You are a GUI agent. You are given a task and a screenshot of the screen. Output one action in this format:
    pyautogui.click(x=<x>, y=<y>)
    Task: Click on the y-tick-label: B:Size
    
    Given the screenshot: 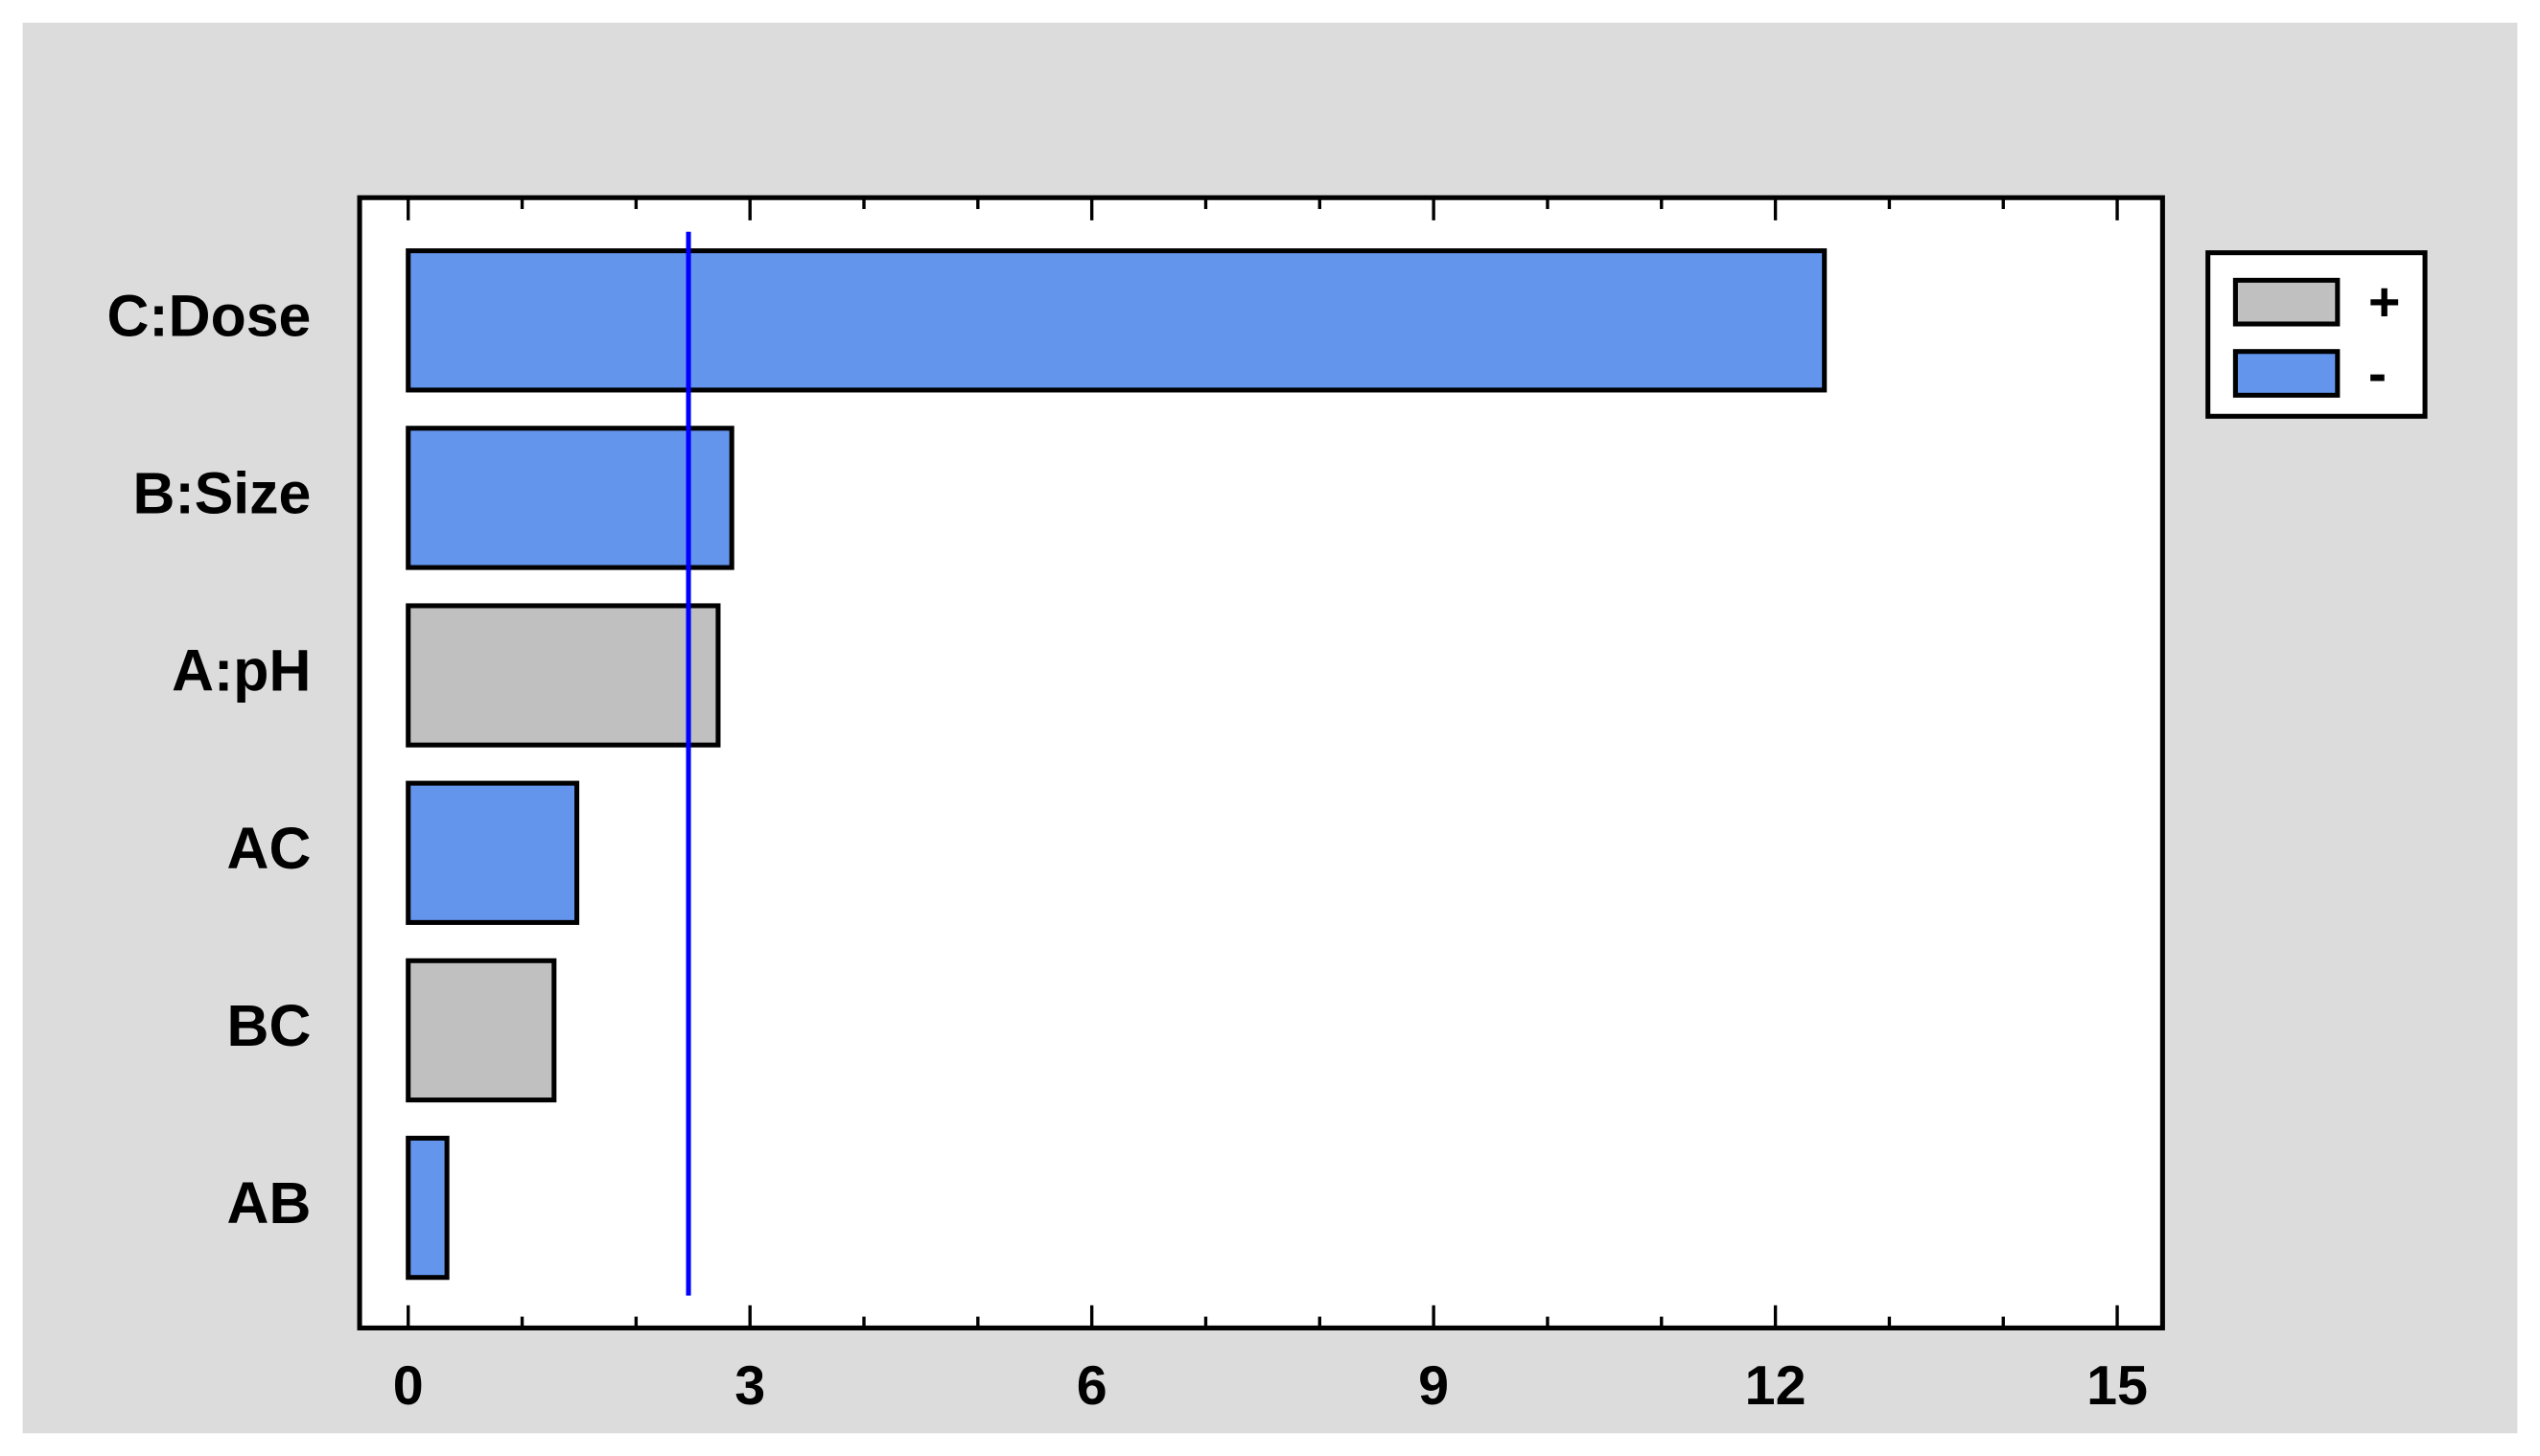 What is the action you would take?
    pyautogui.click(x=222, y=492)
    